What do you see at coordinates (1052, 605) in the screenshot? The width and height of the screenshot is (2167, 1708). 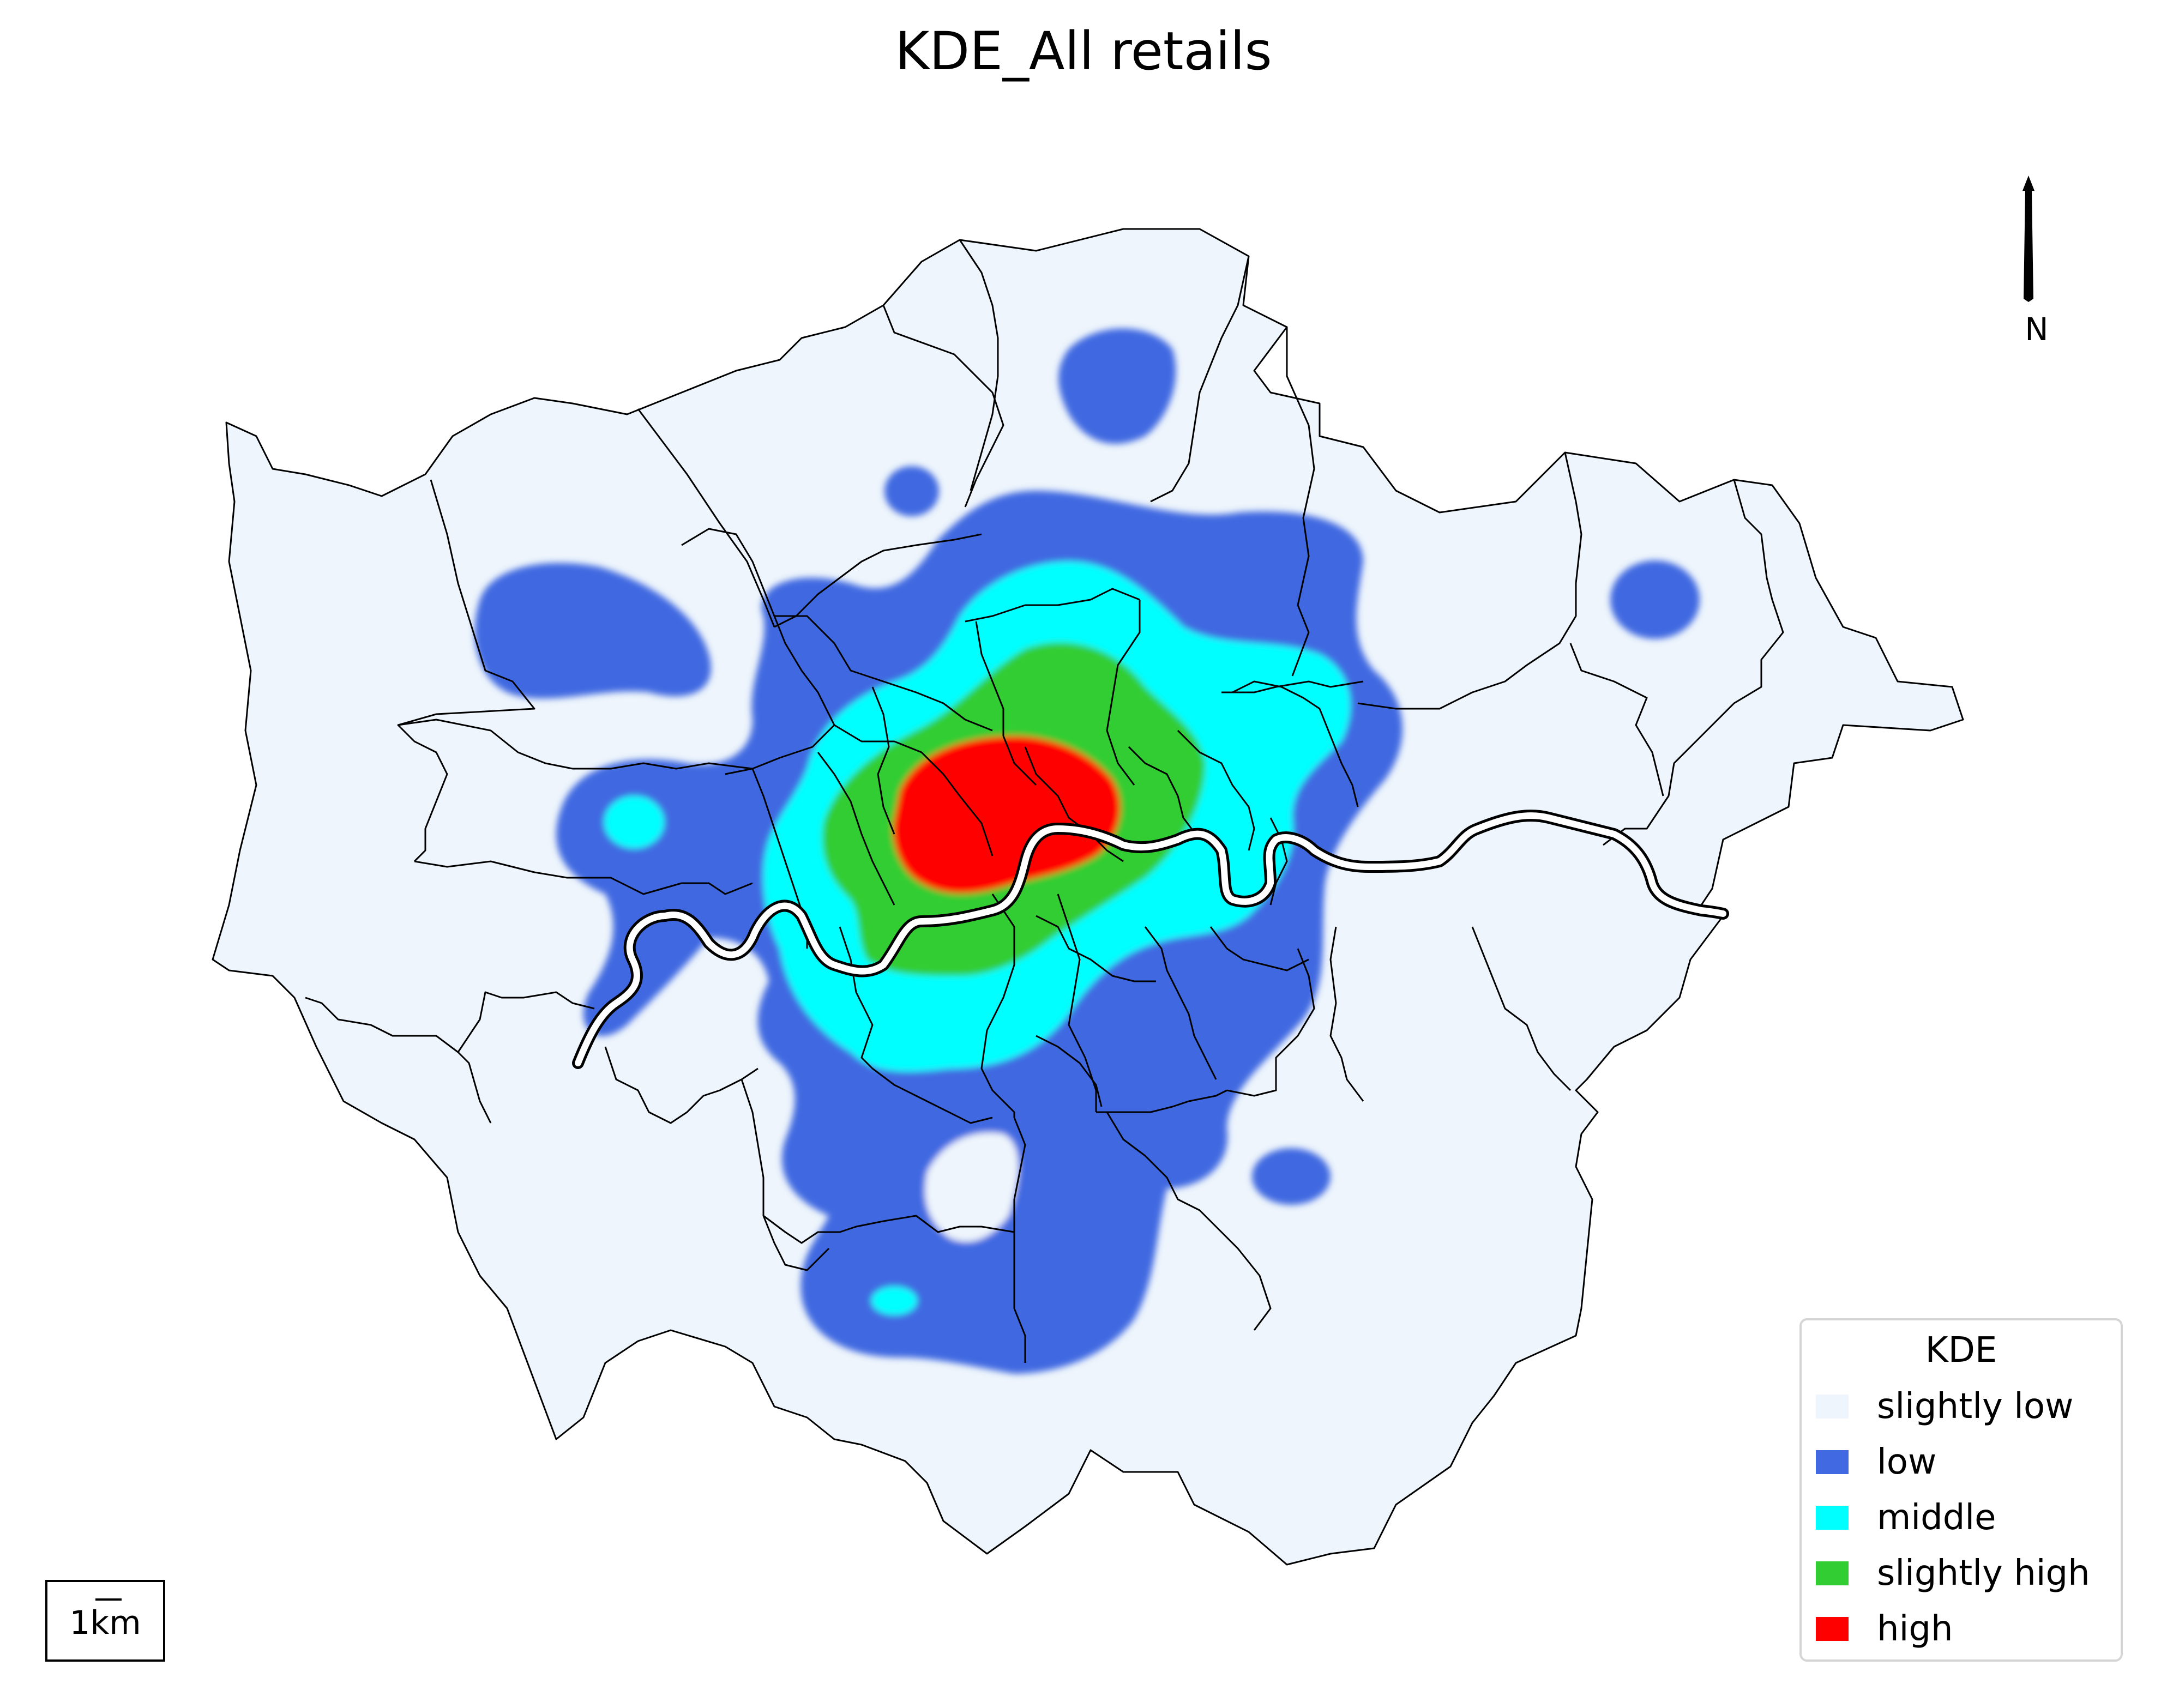 I see `boundary-haringey-south` at bounding box center [1052, 605].